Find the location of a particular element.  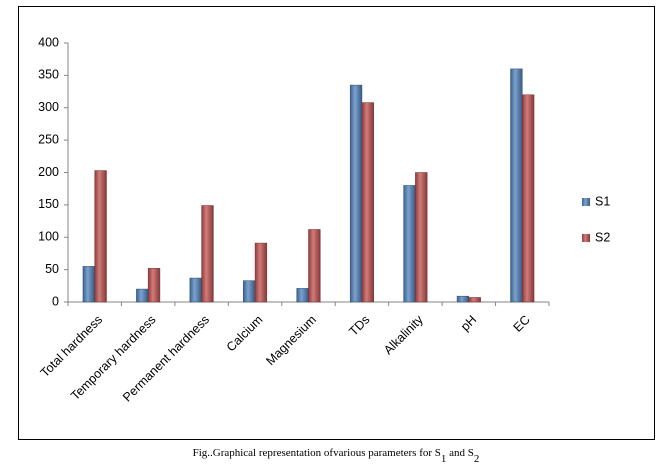

y-tick-label: 300 is located at coordinates (48, 107).